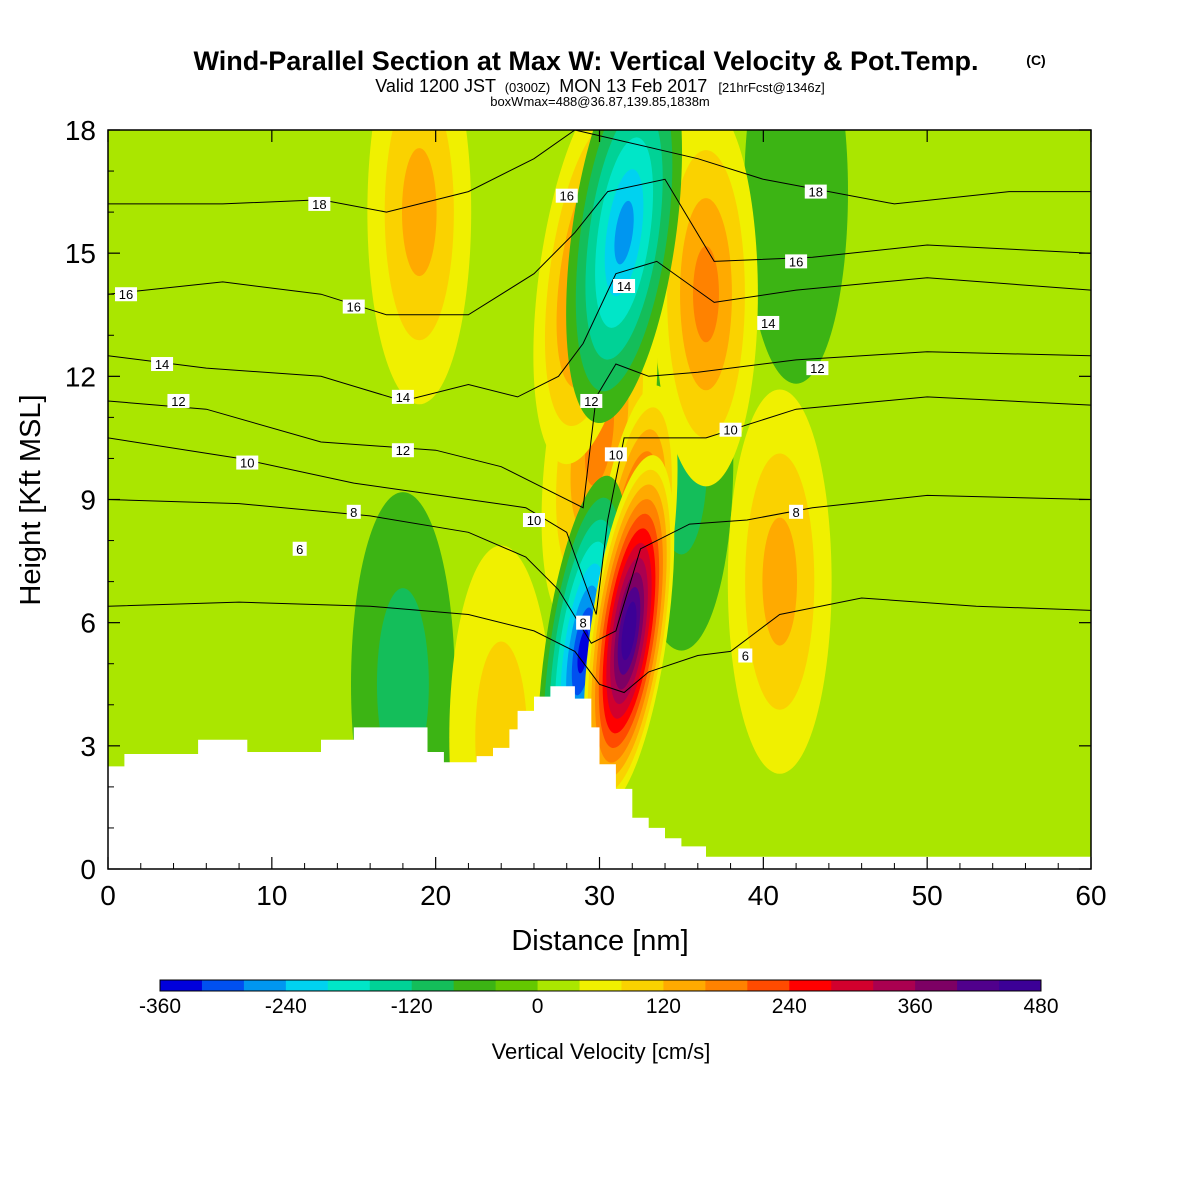  Describe the element at coordinates (80, 253) in the screenshot. I see `y-tick-label: 15` at that location.